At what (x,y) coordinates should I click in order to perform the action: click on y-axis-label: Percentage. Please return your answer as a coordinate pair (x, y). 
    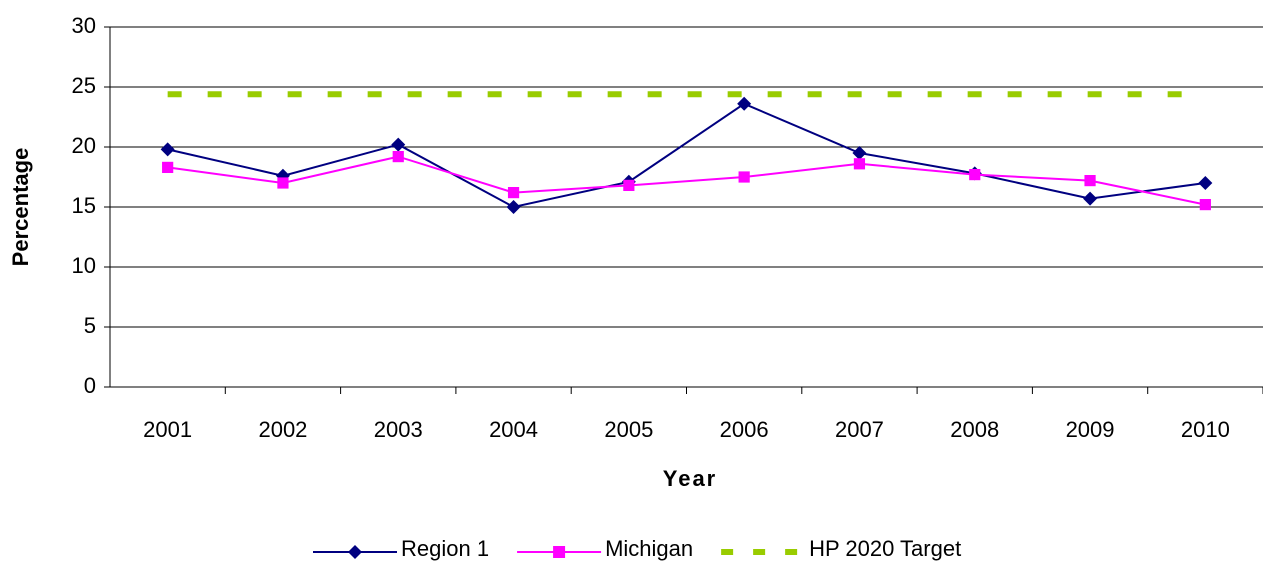
    Looking at the image, I should click on (20, 207).